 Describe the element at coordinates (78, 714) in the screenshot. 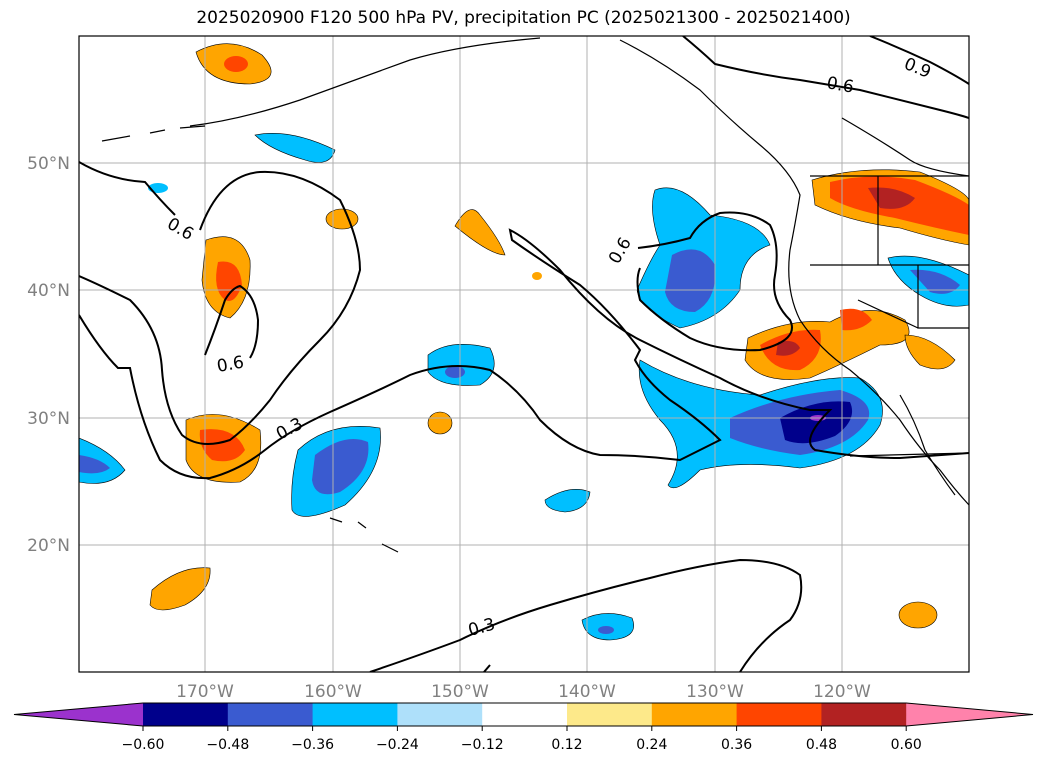

I see `colorbar-extend-low` at that location.